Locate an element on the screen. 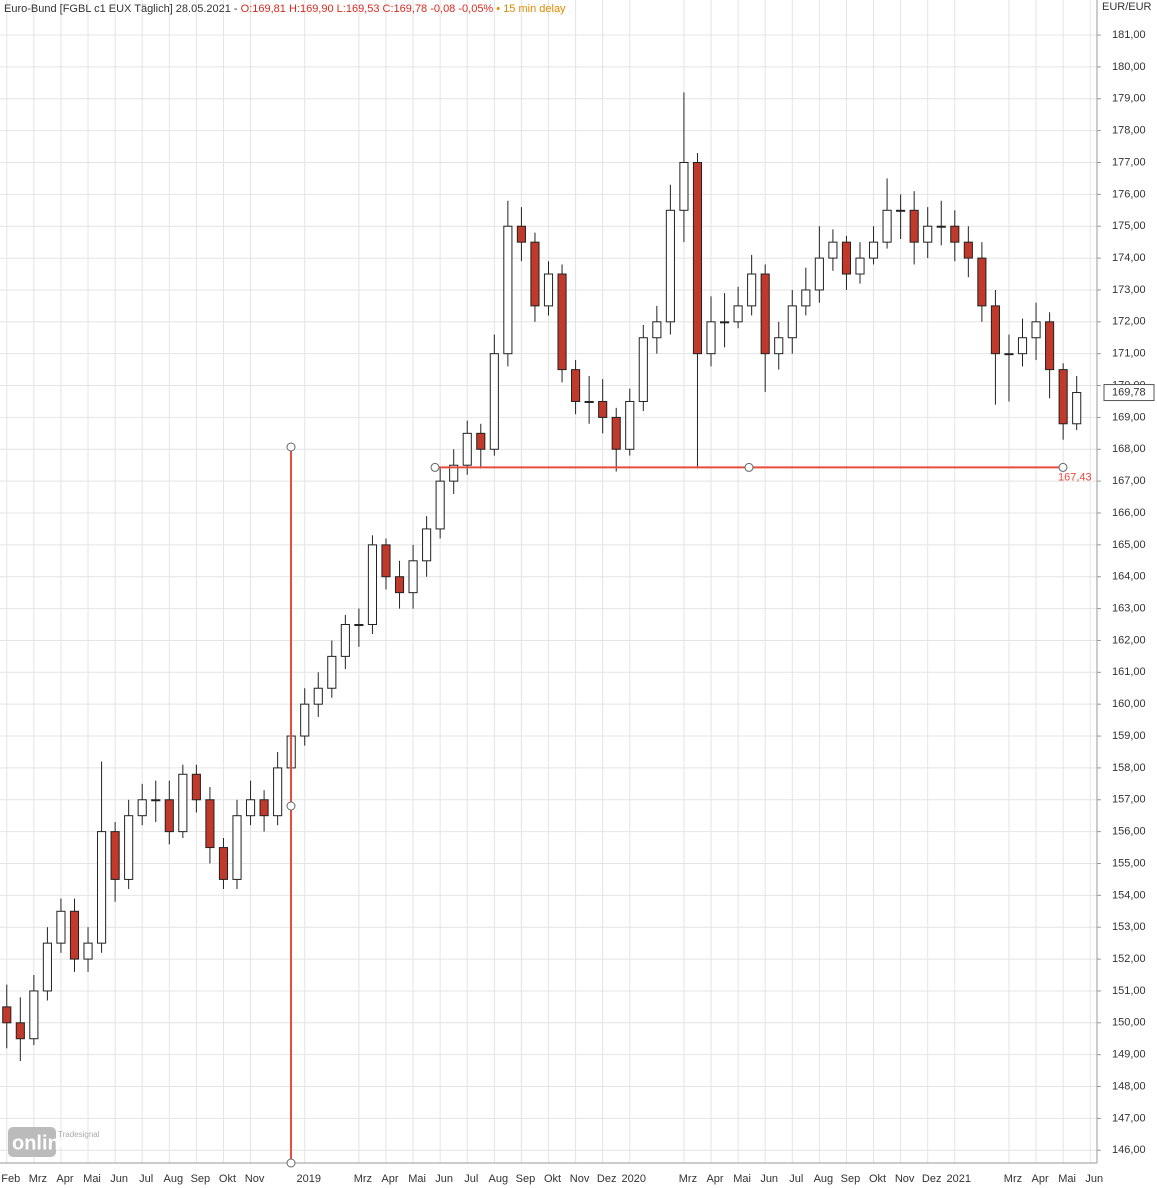  y-tick-label: 159,00 is located at coordinates (1129, 736).